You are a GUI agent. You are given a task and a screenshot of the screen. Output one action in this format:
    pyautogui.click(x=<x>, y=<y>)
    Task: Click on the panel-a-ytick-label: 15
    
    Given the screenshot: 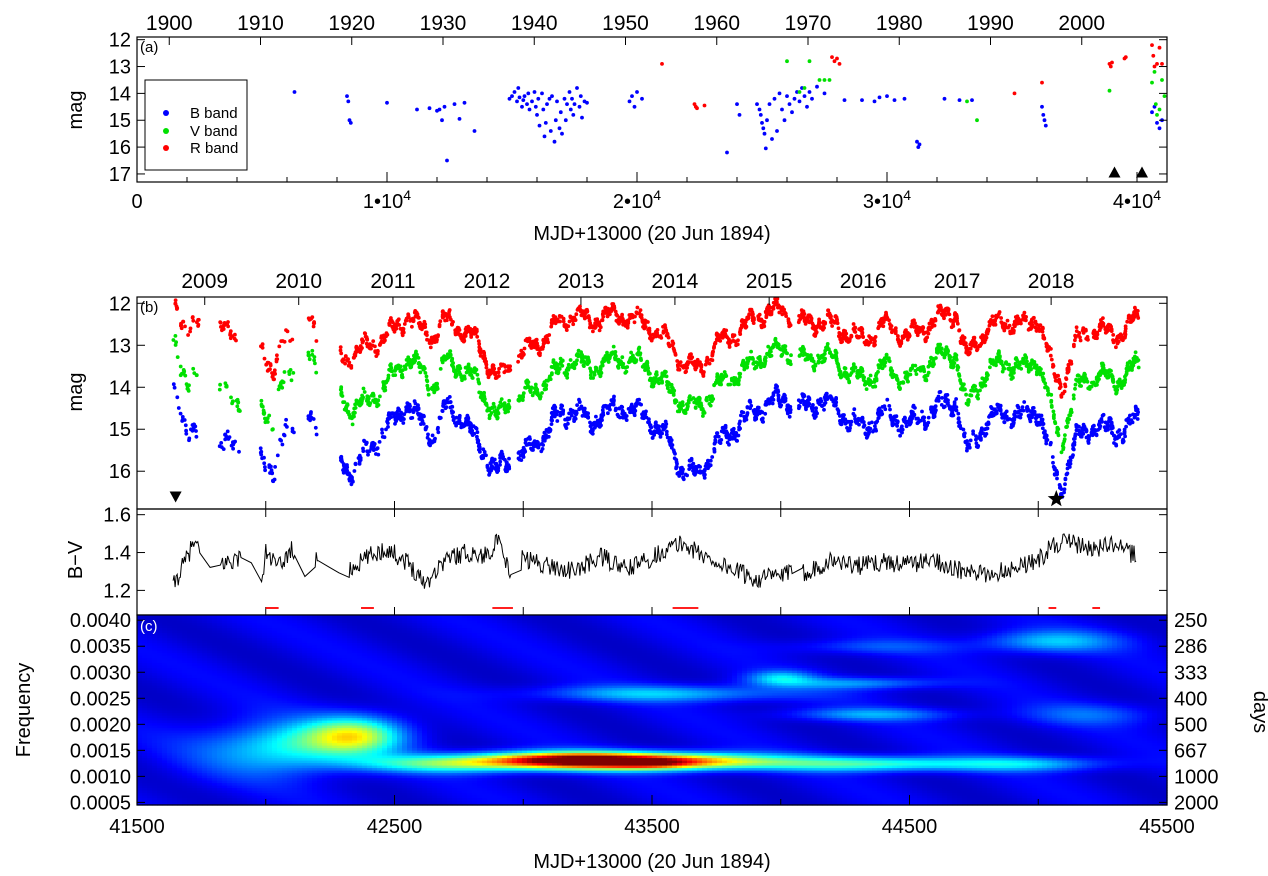 What is the action you would take?
    pyautogui.click(x=120, y=121)
    